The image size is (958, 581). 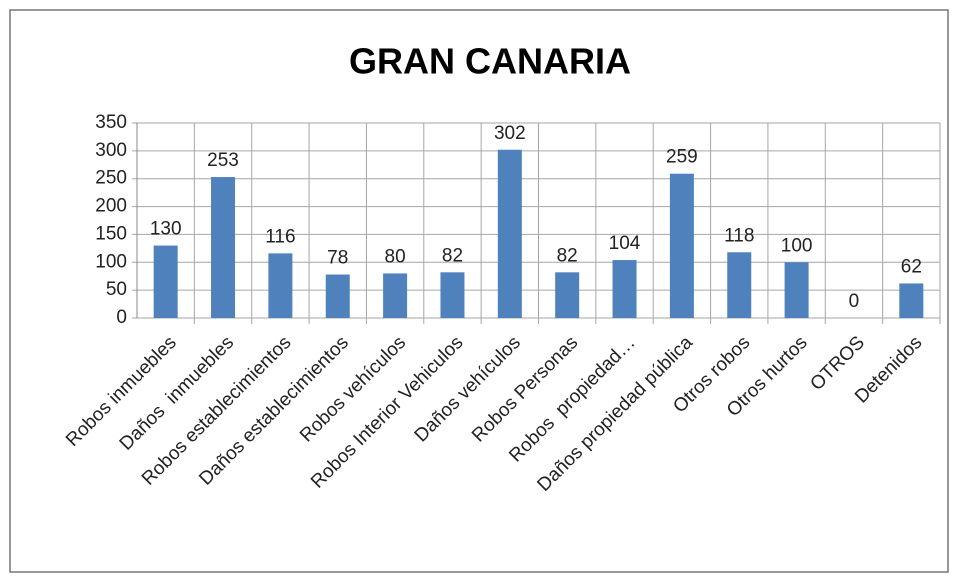 I want to click on data-label: 78, so click(x=337, y=258).